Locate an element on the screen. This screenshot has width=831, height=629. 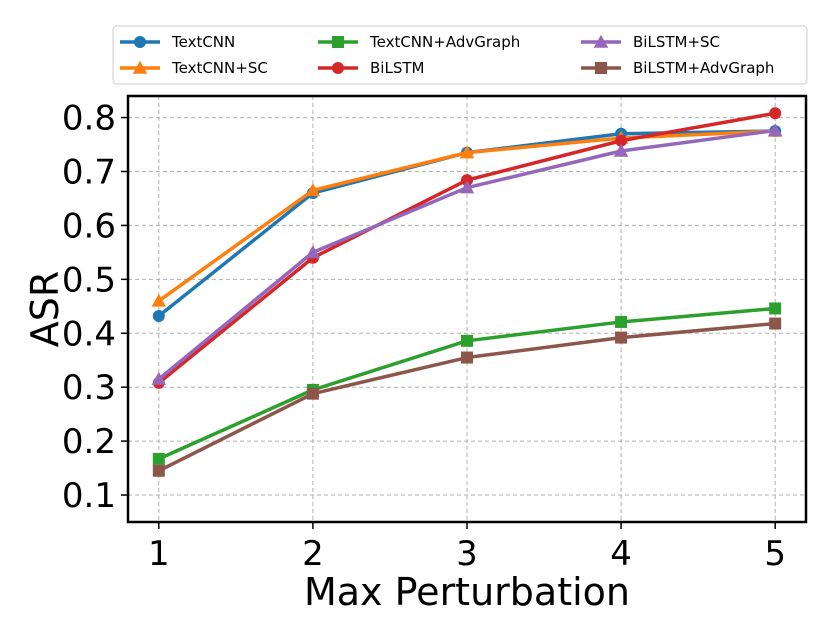
legend-label: TextCNN is located at coordinates (203, 42).